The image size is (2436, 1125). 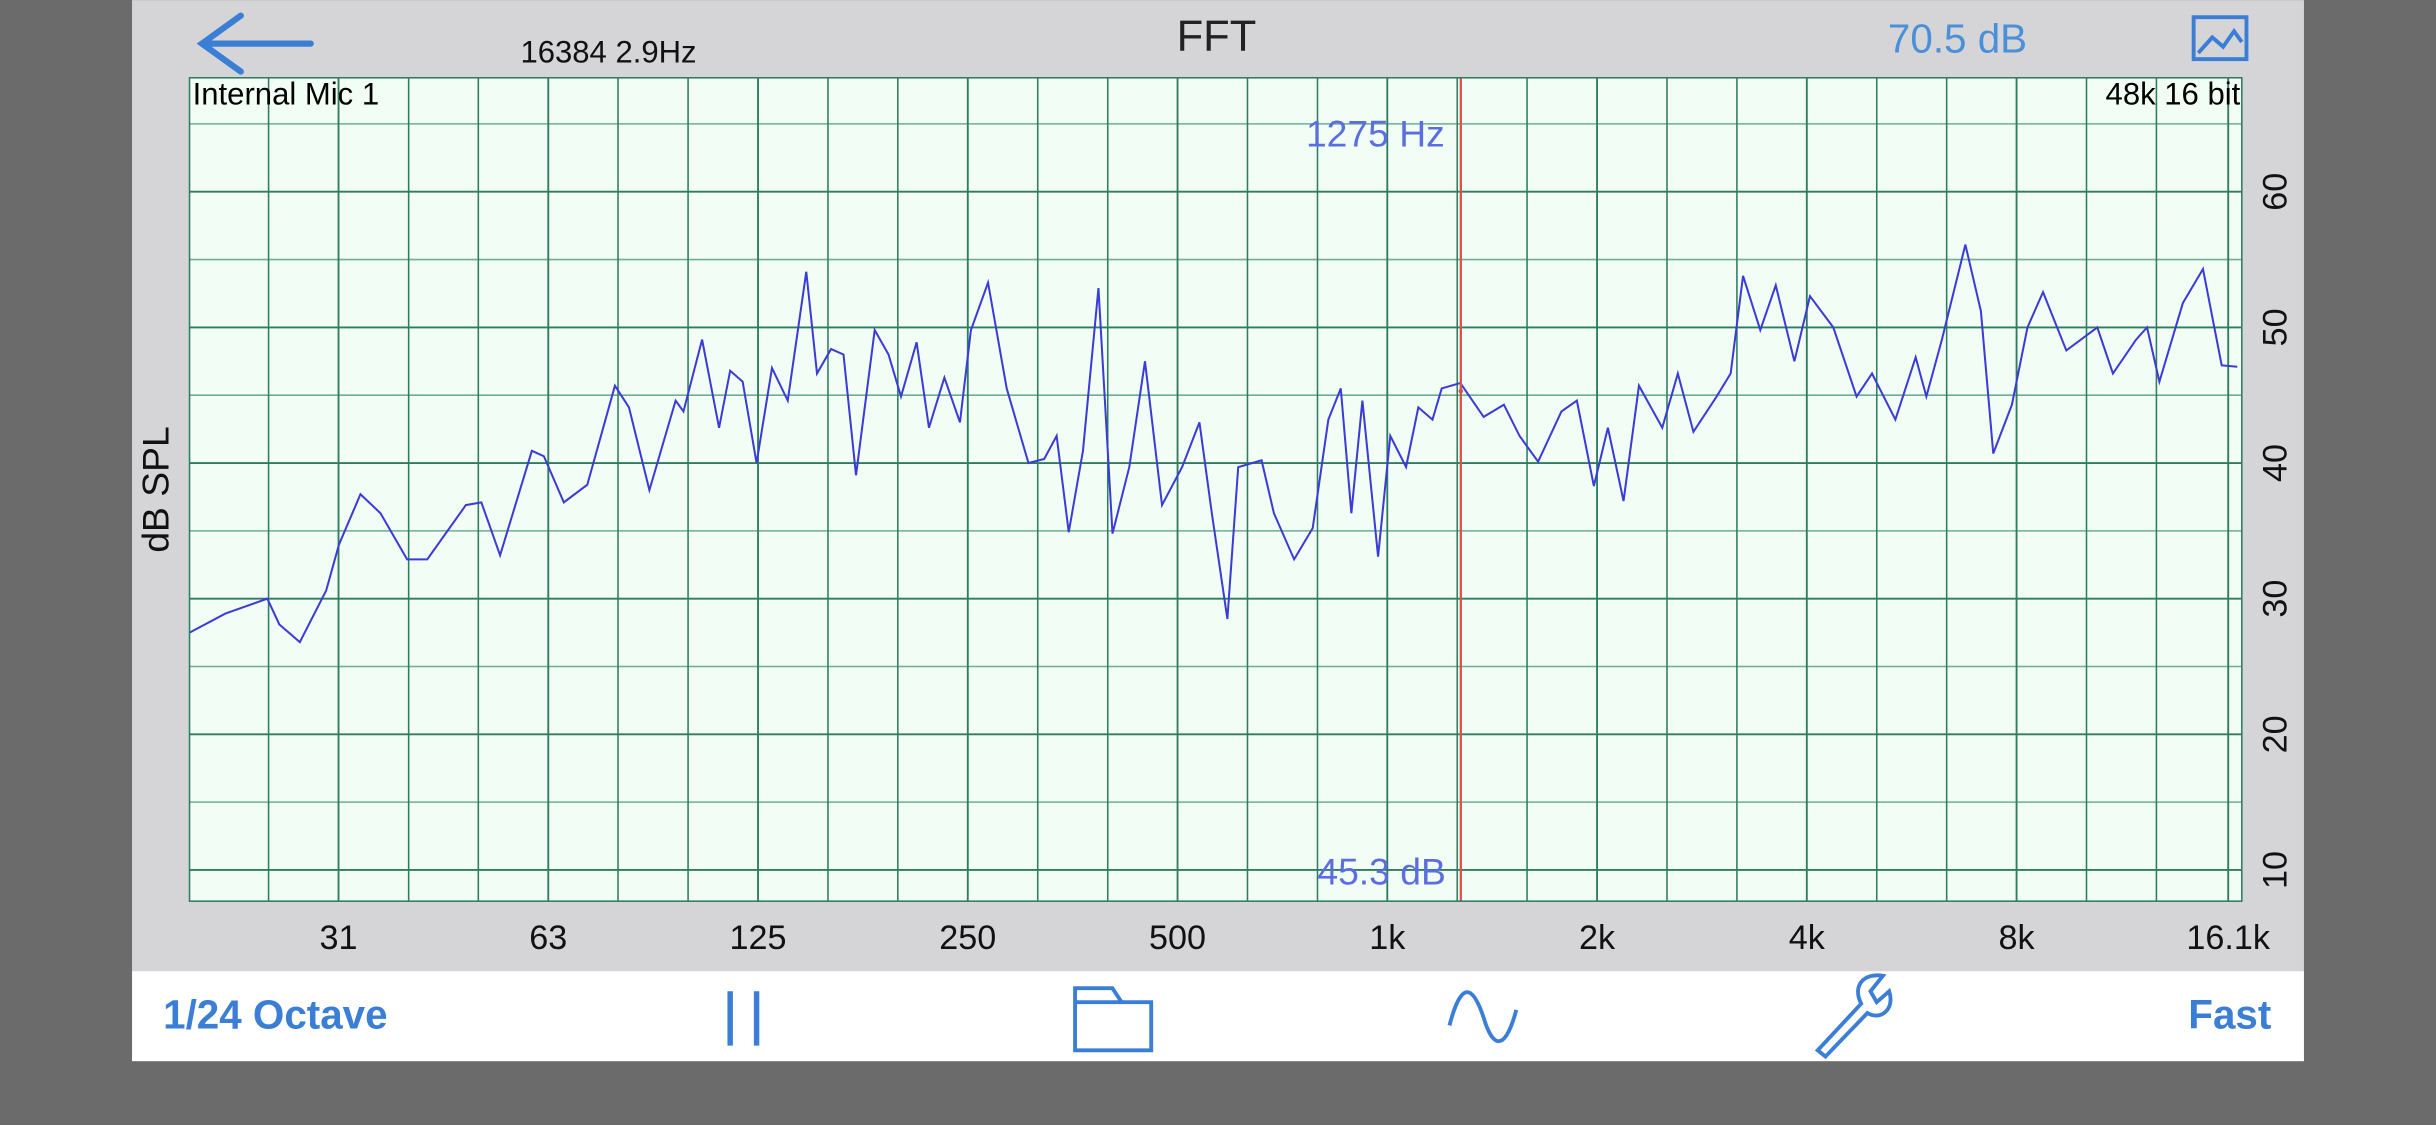 What do you see at coordinates (743, 1018) in the screenshot?
I see `pause-button` at bounding box center [743, 1018].